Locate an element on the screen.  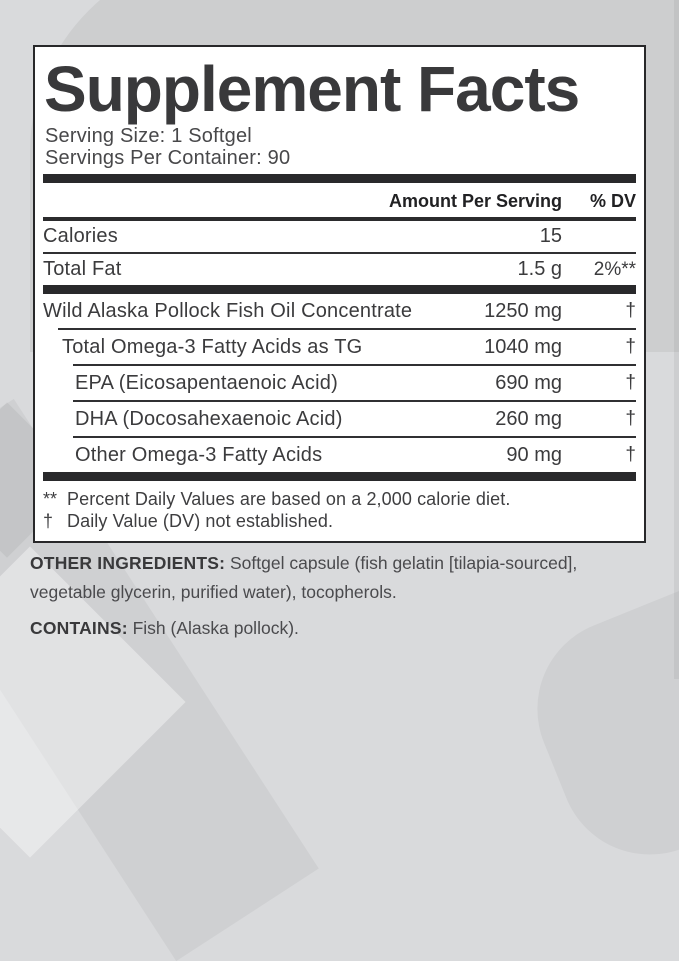
nutrient-label: Wild Alaska Pollock Fish Oil Concentrate is located at coordinates (228, 310).